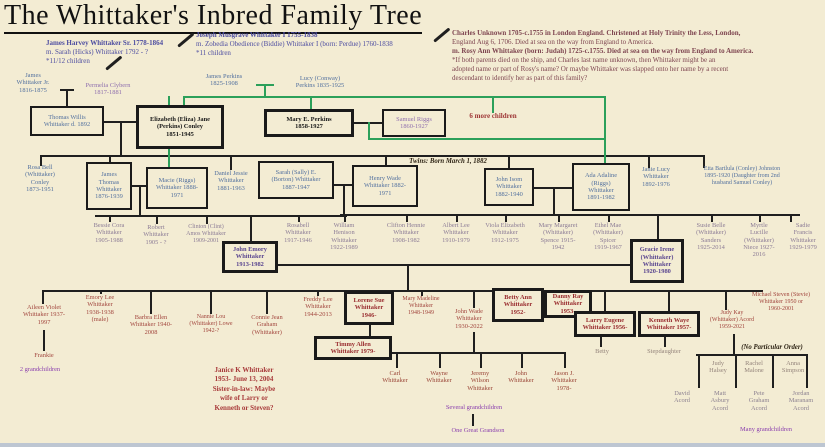  What do you see at coordinates (108, 89) in the screenshot?
I see `permelia-clybern: Permelia Clybern 1817-1881` at bounding box center [108, 89].